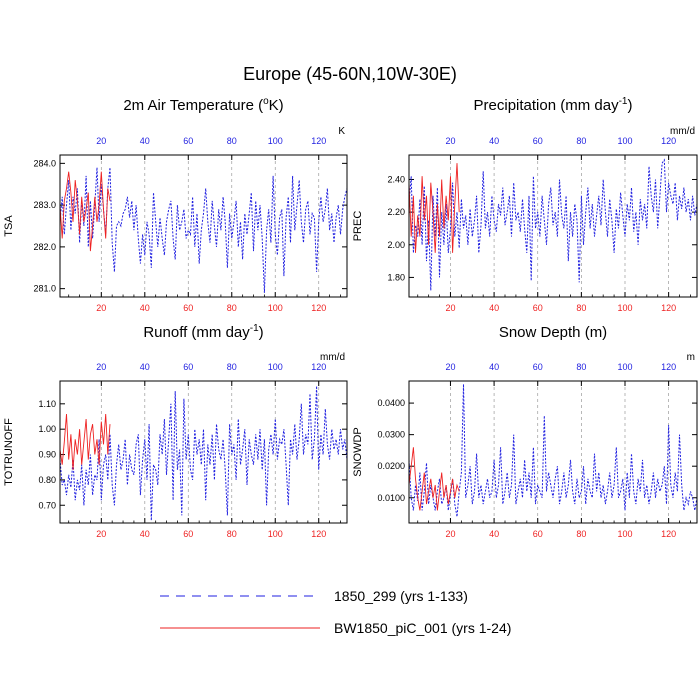 This screenshot has height=700, width=700. I want to click on y-tick-label: 0.0300, so click(391, 435).